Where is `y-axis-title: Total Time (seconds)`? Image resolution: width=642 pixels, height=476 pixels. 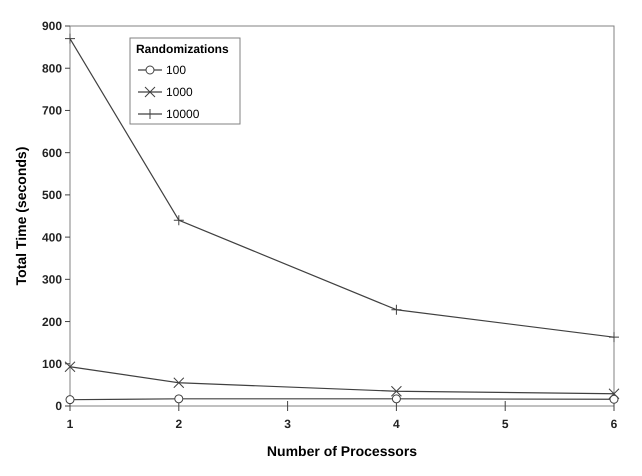 y-axis-title: Total Time (seconds) is located at coordinates (21, 216).